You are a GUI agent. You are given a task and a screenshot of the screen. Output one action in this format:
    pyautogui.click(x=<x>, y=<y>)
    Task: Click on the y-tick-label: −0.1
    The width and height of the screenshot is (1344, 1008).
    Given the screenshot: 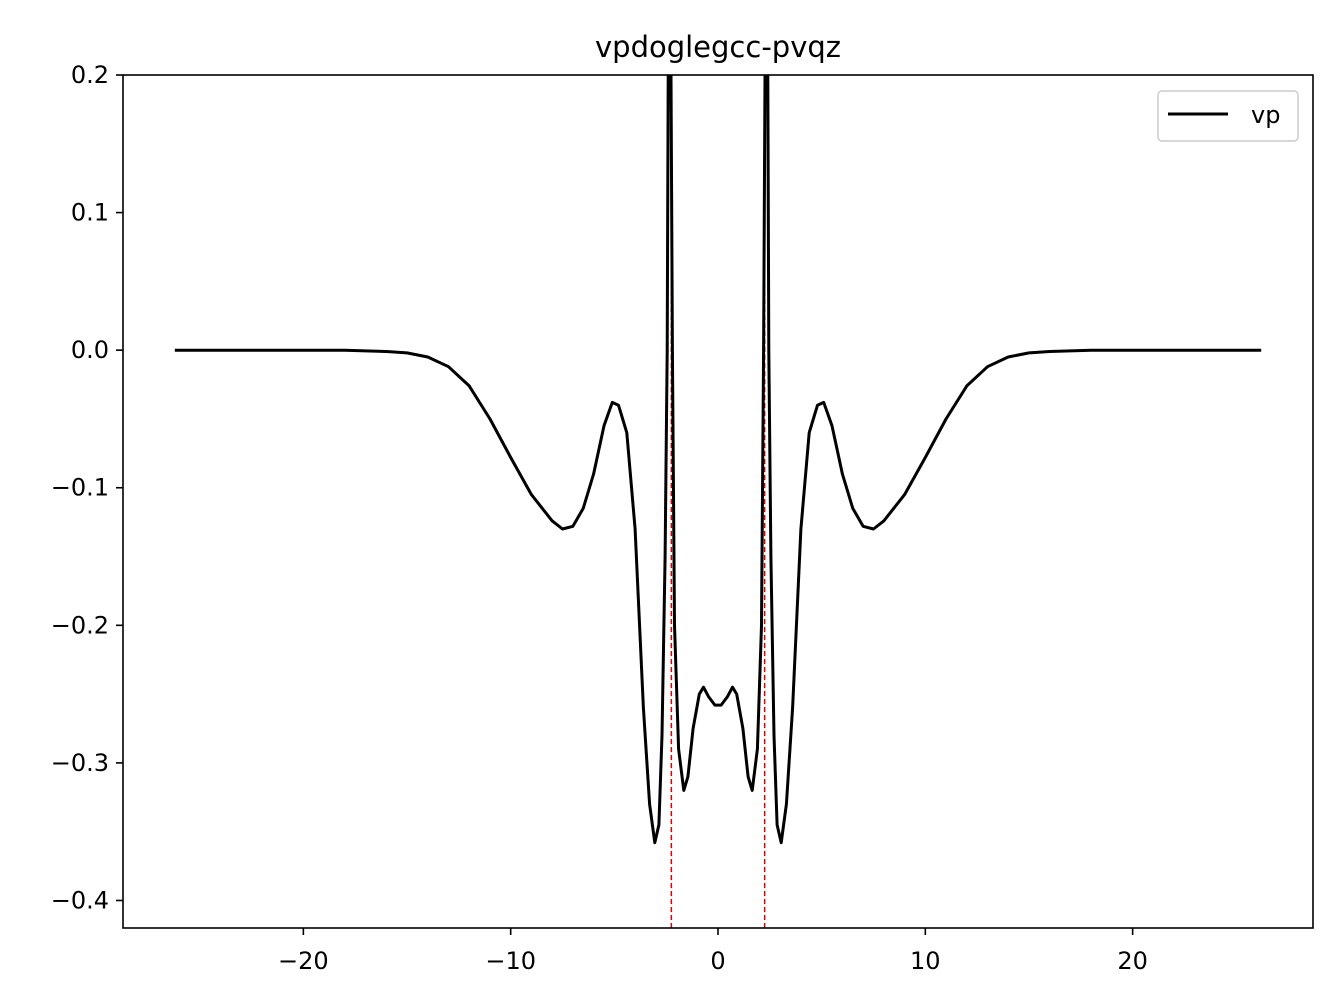 What is the action you would take?
    pyautogui.click(x=80, y=488)
    